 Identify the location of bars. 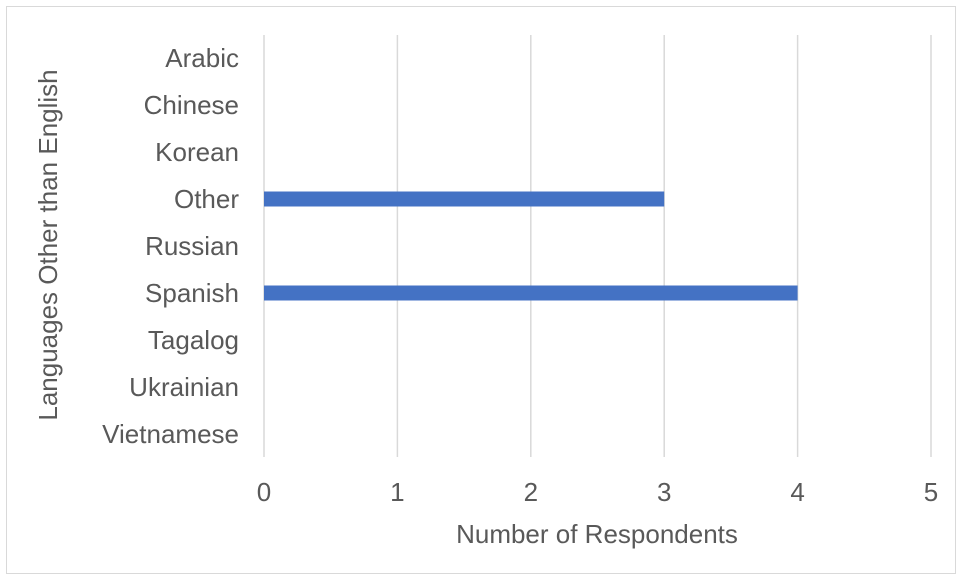
(531, 246).